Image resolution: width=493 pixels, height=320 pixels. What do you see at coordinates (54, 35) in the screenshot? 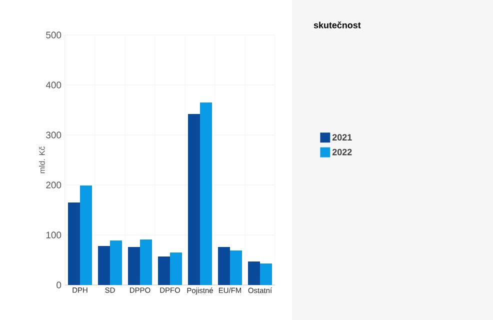
I see `y-tick-label: 500` at bounding box center [54, 35].